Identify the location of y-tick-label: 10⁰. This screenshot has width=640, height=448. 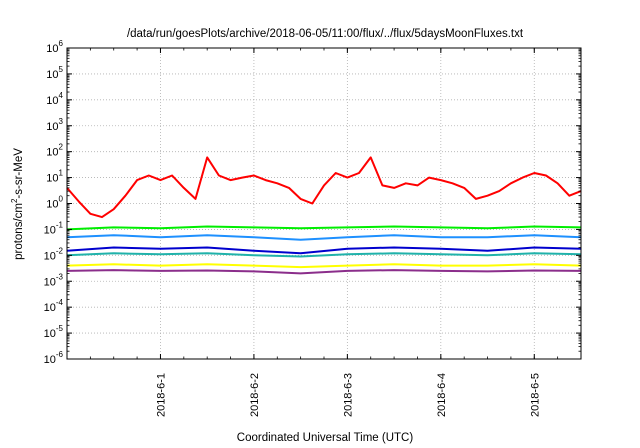
(54, 203).